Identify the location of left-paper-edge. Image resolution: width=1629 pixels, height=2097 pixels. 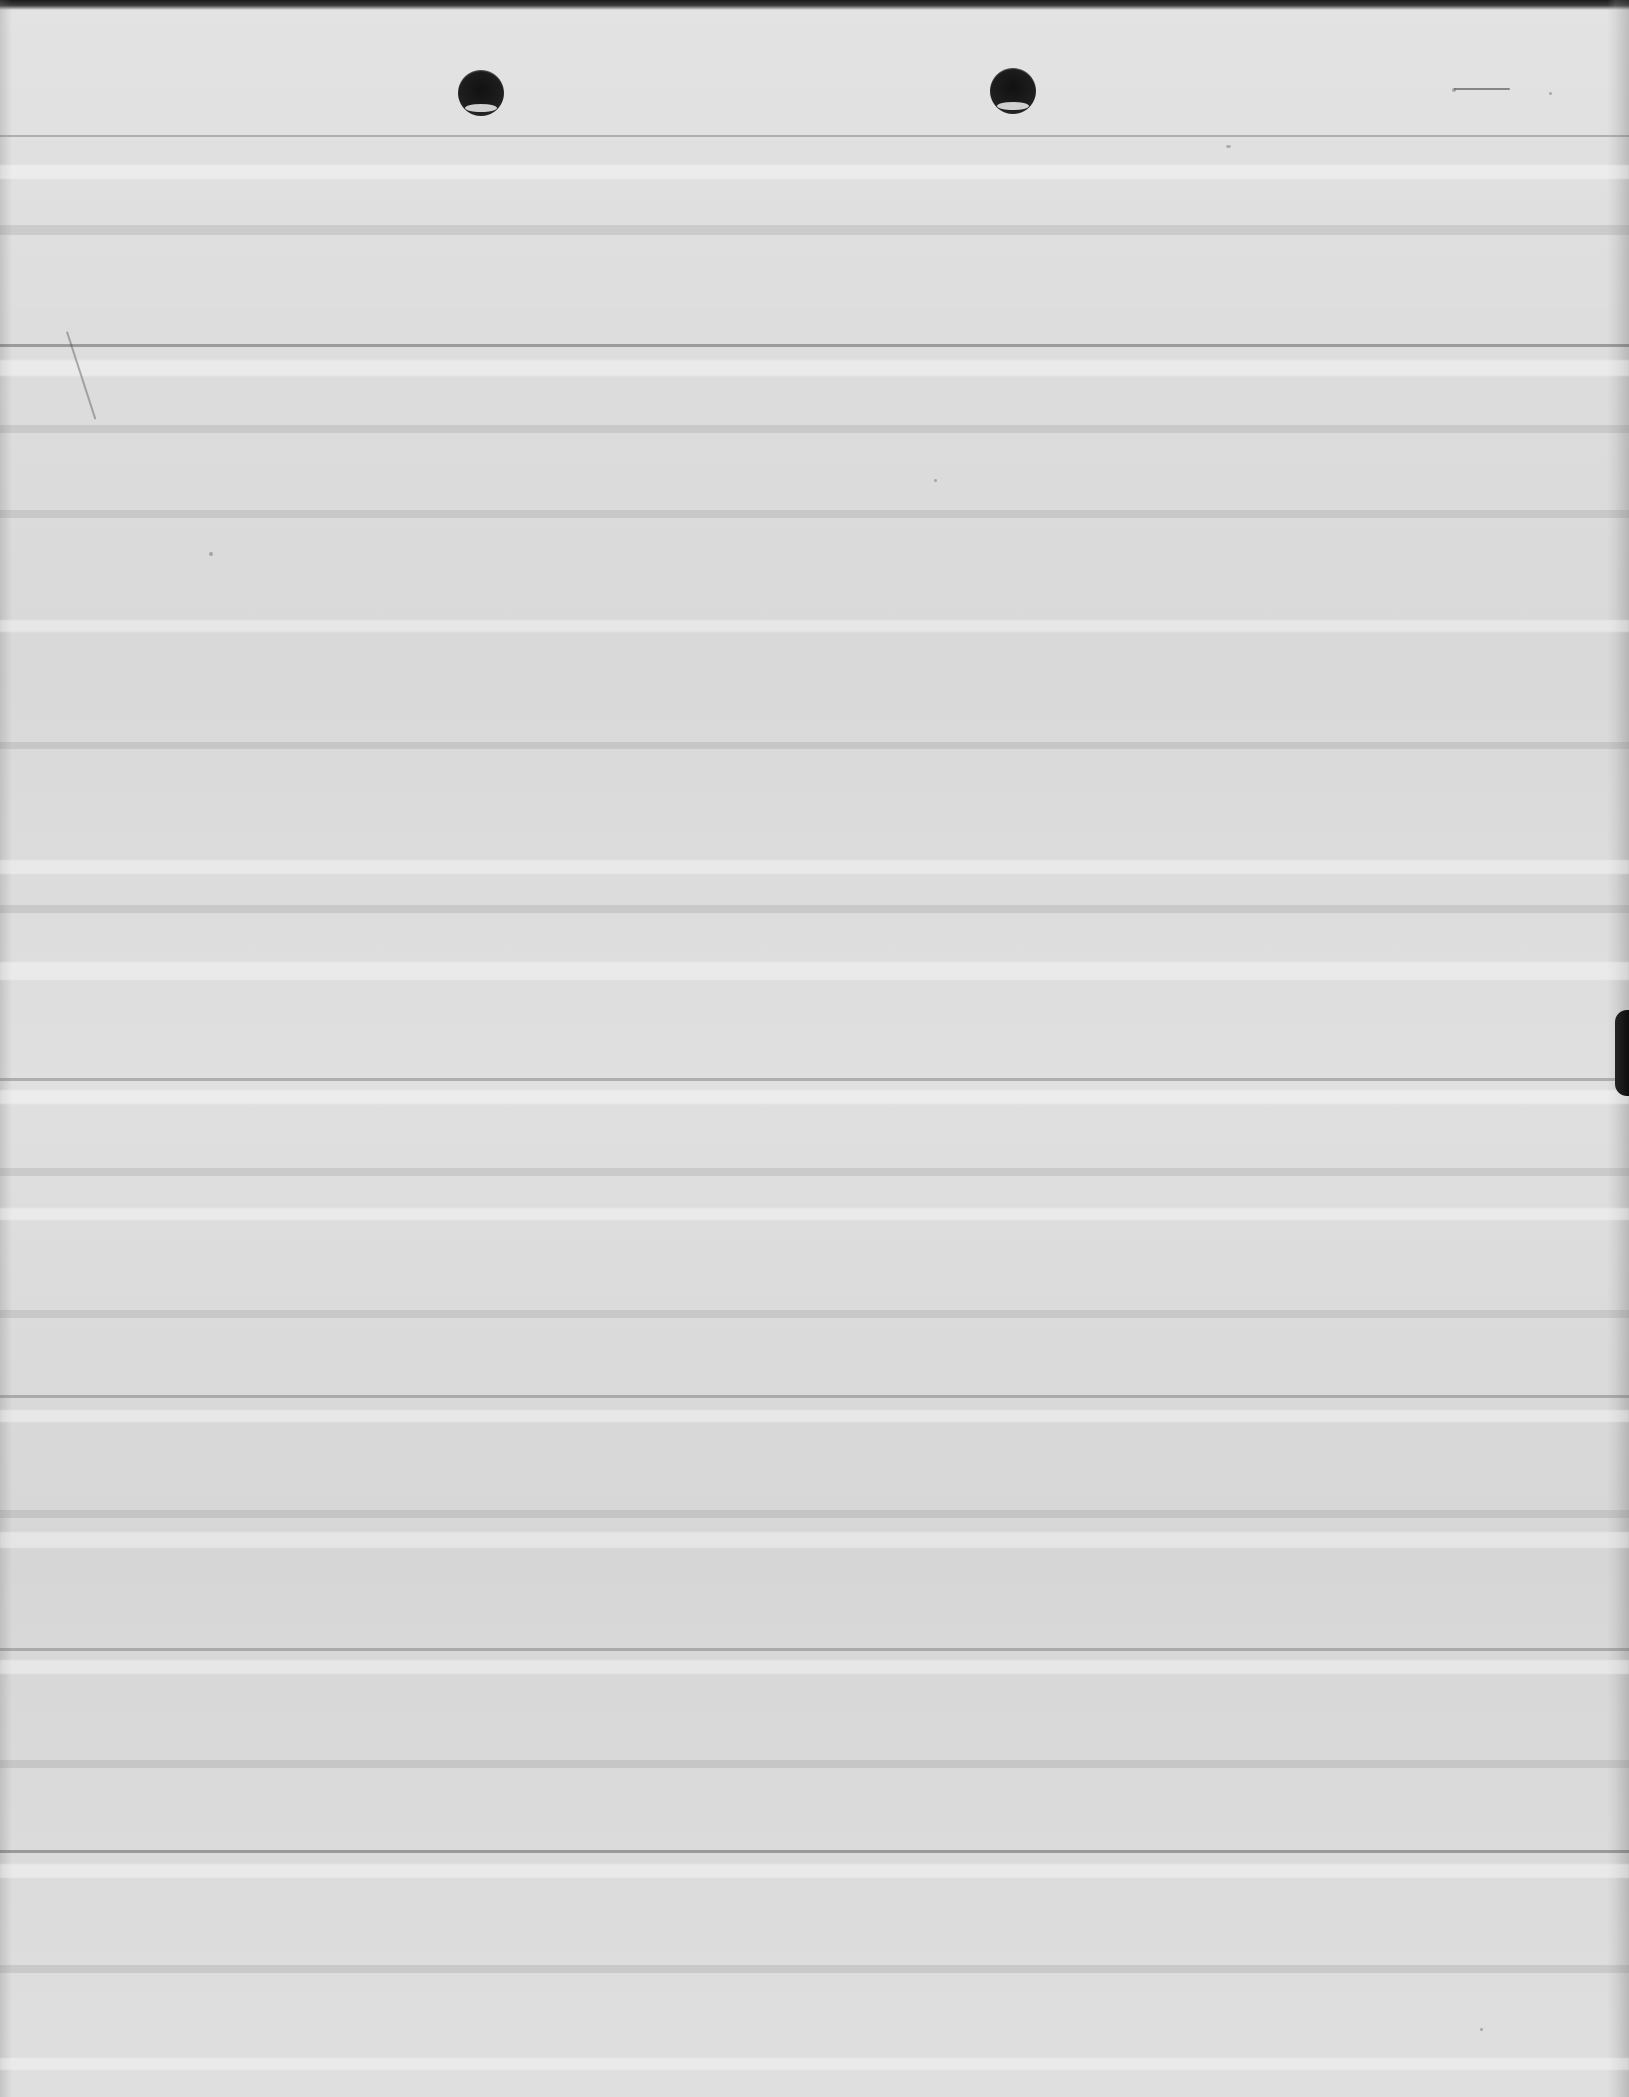
(6, 1048).